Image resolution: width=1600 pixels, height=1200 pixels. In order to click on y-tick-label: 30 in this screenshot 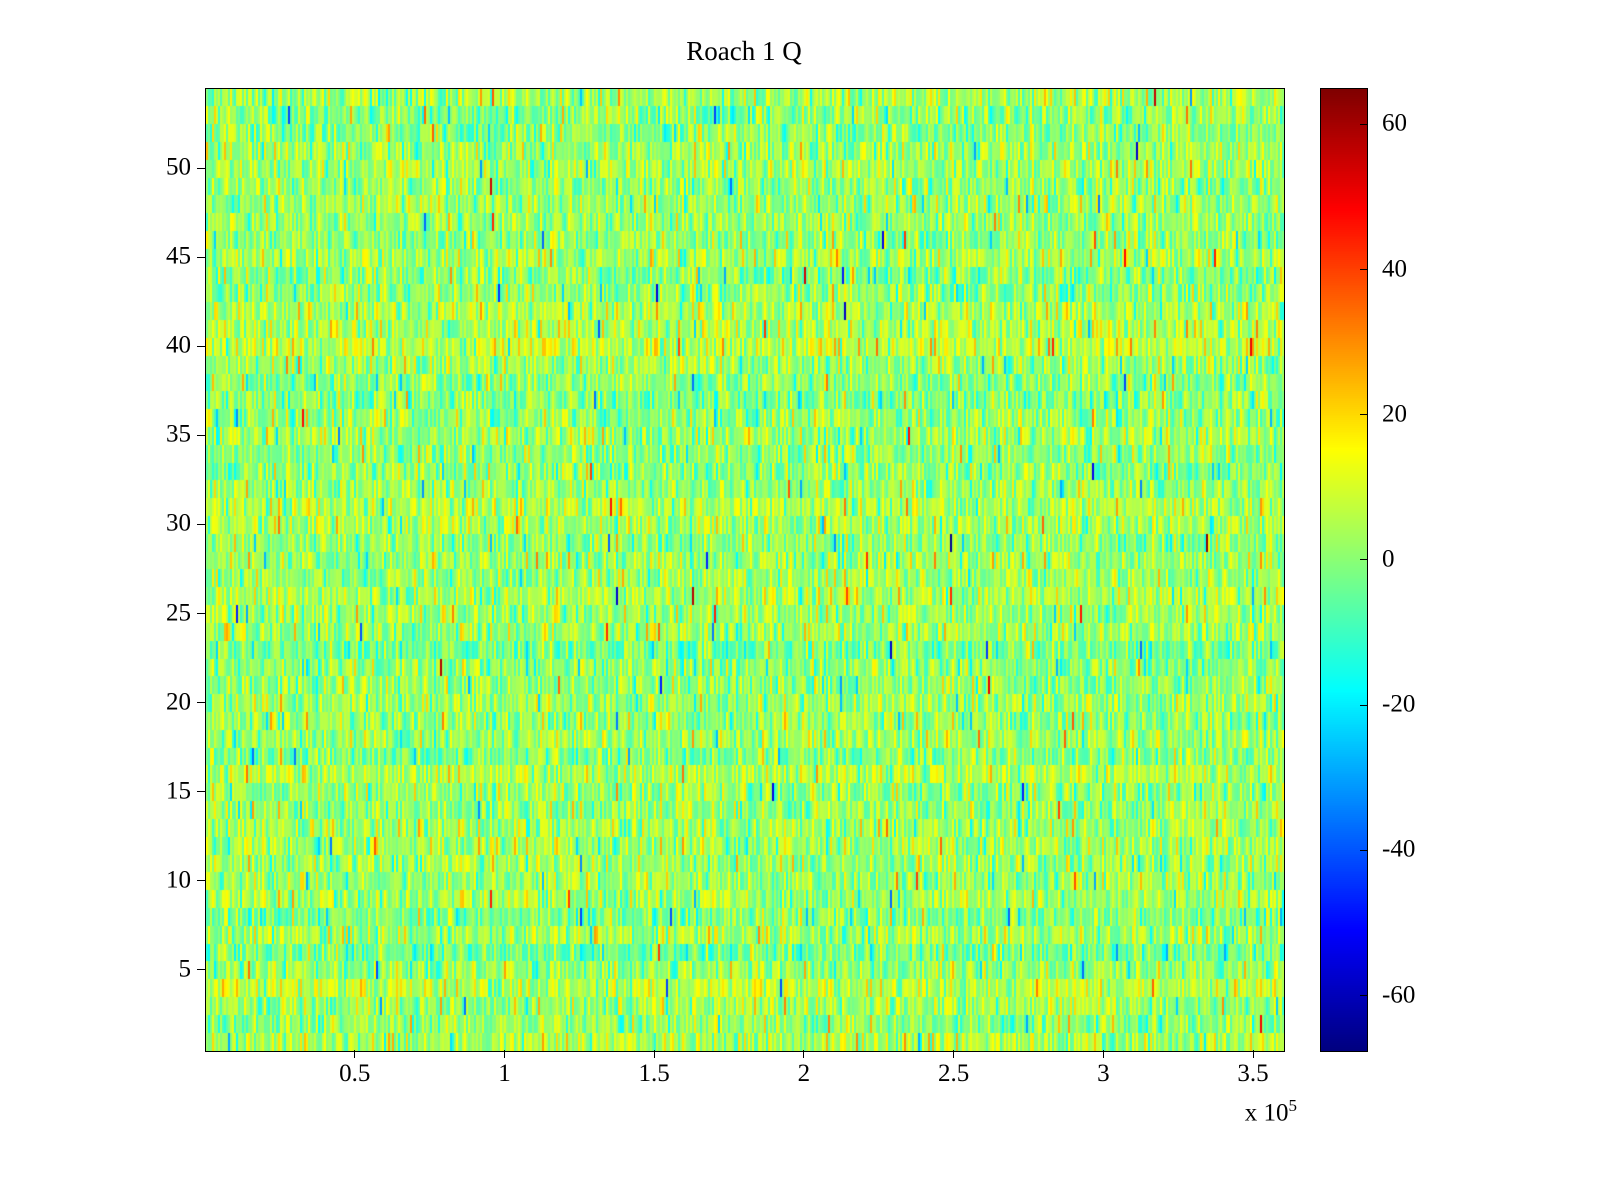, I will do `click(178, 523)`.